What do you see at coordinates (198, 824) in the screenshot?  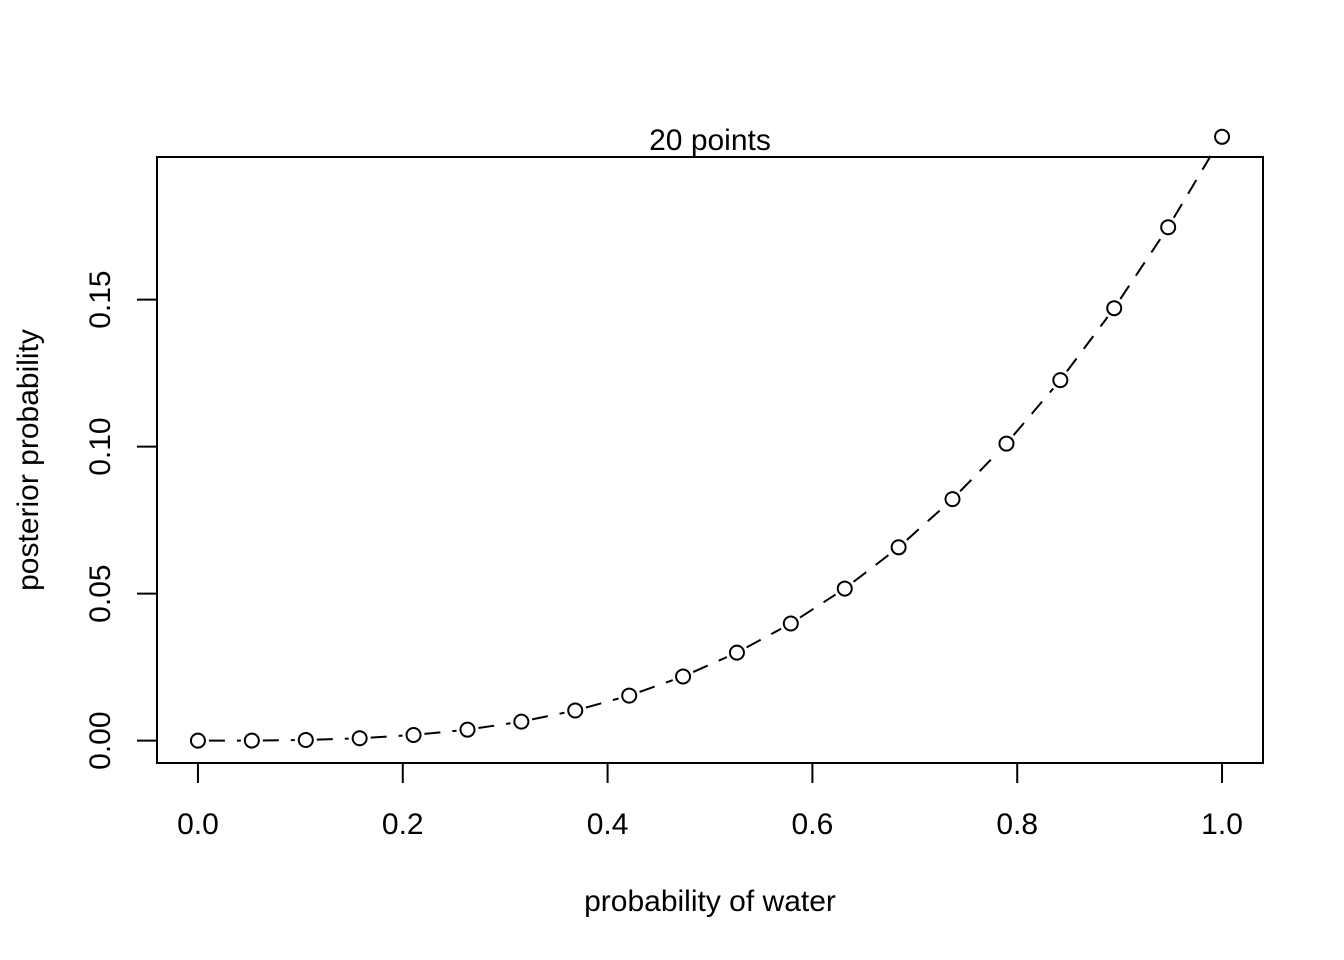 I see `x-tick-label: 0.0` at bounding box center [198, 824].